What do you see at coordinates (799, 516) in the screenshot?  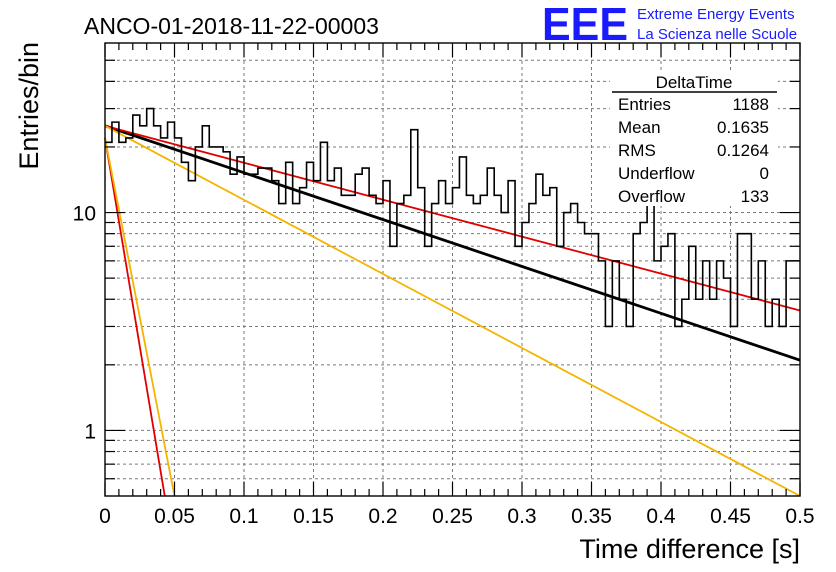 I see `x-tick-label: 0.5` at bounding box center [799, 516].